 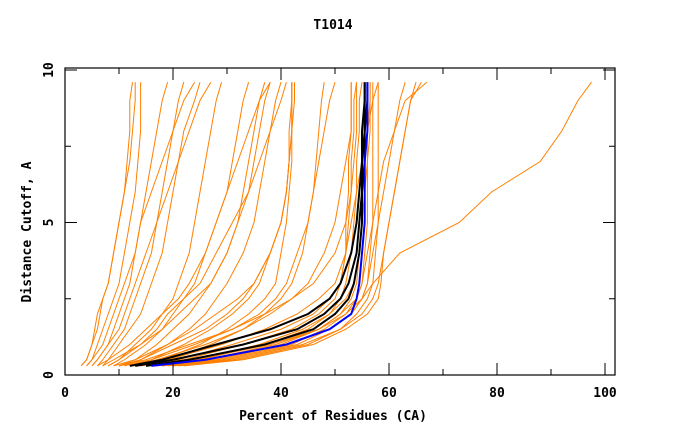 What do you see at coordinates (49, 223) in the screenshot?
I see `y-tick-label: 5` at bounding box center [49, 223].